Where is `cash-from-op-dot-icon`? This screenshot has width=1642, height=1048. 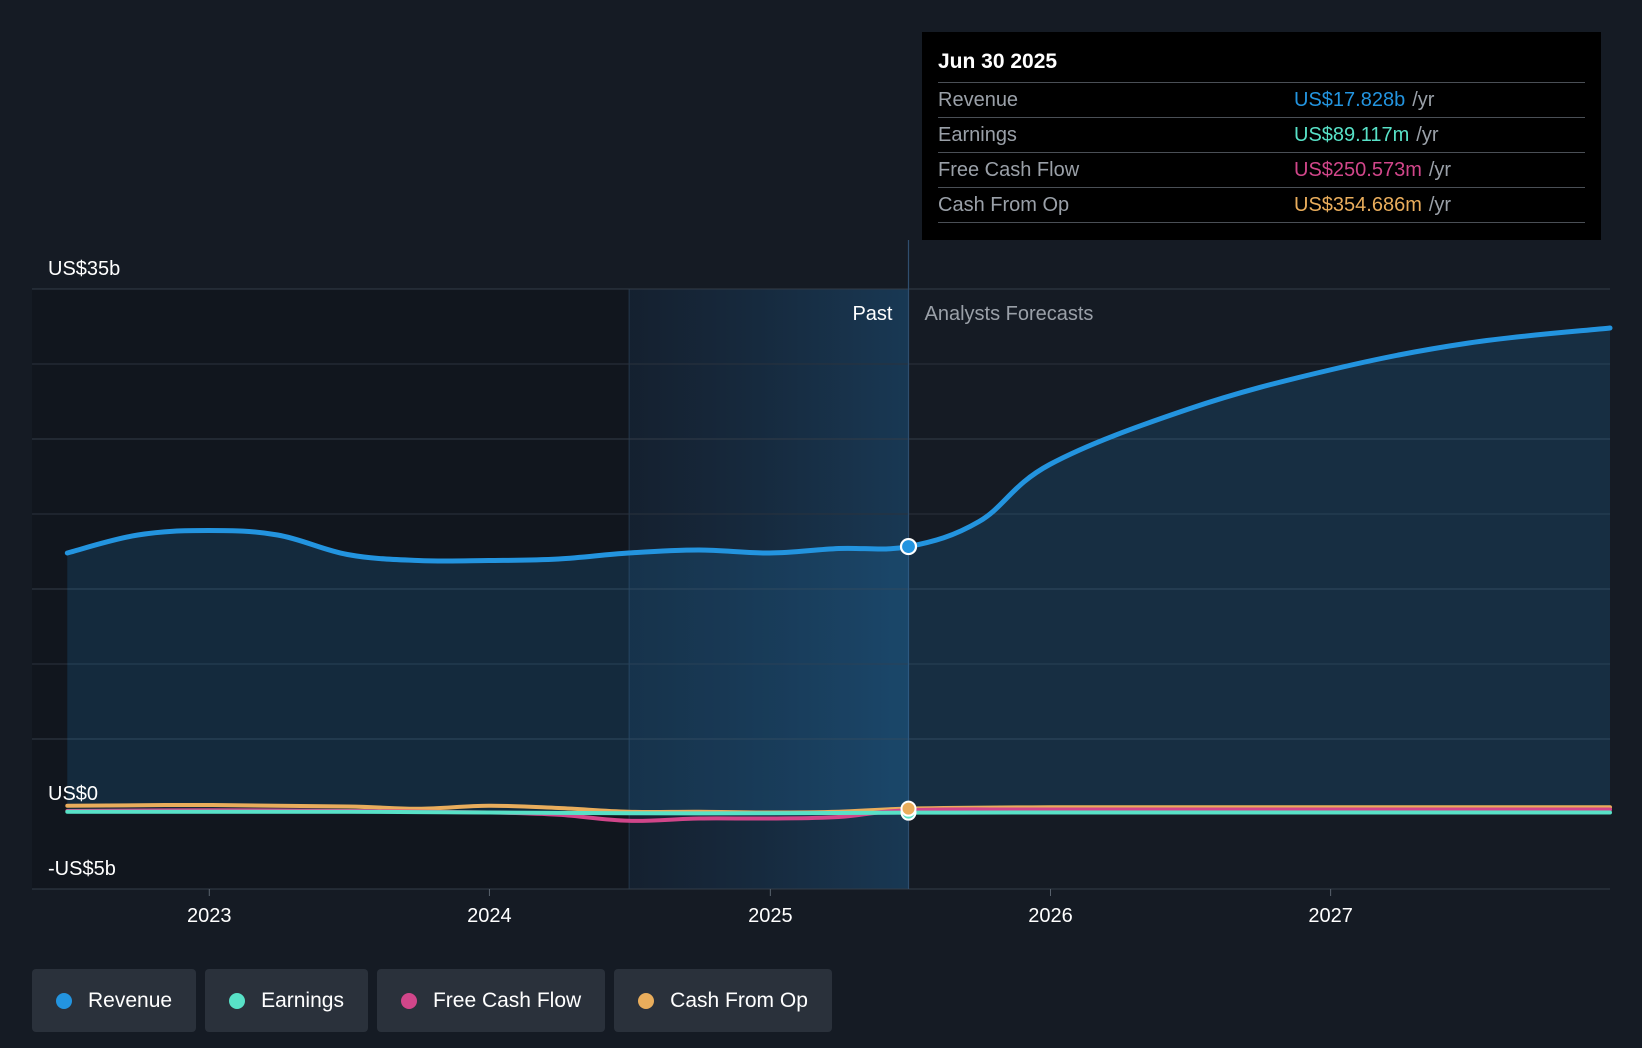
cash-from-op-dot-icon is located at coordinates (646, 1000).